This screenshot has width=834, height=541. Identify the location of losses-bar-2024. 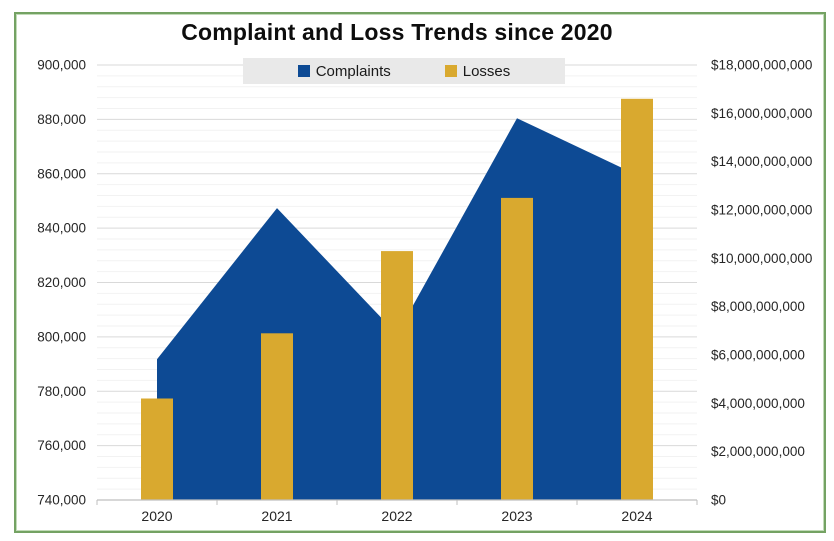
(637, 299).